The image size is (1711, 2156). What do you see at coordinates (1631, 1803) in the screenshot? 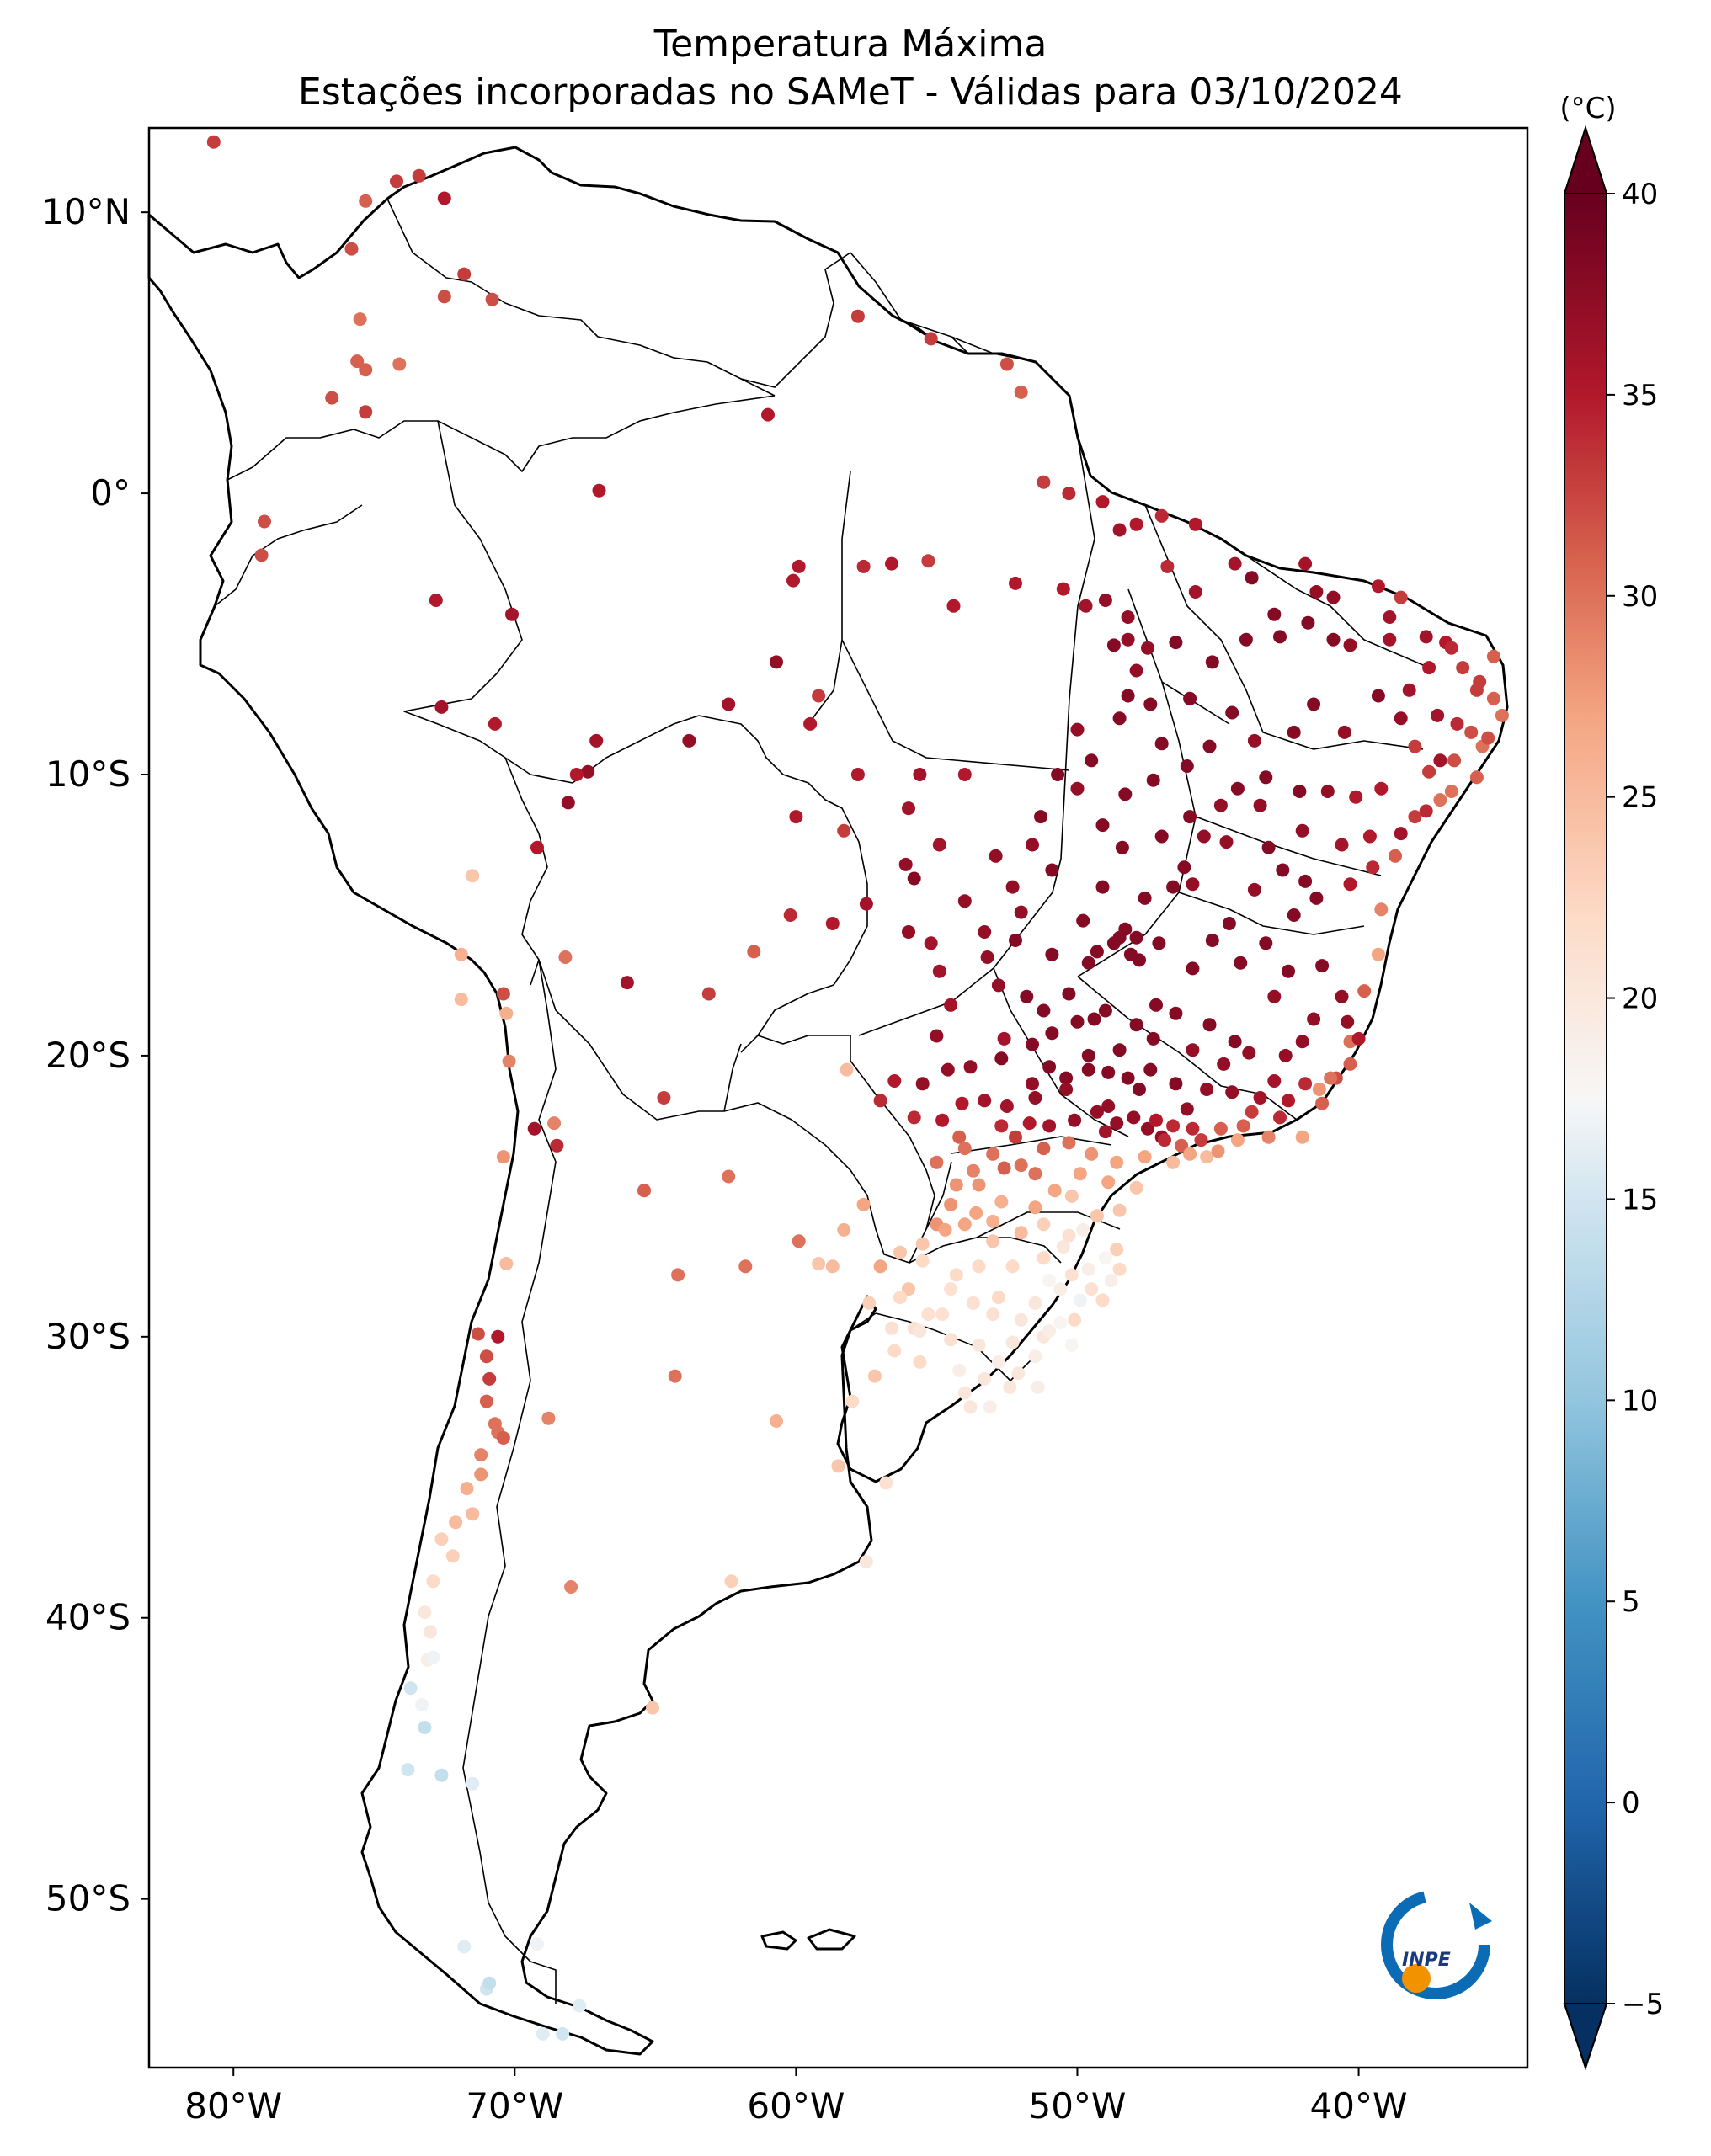
I see `colorbar-tick-label: 0` at bounding box center [1631, 1803].